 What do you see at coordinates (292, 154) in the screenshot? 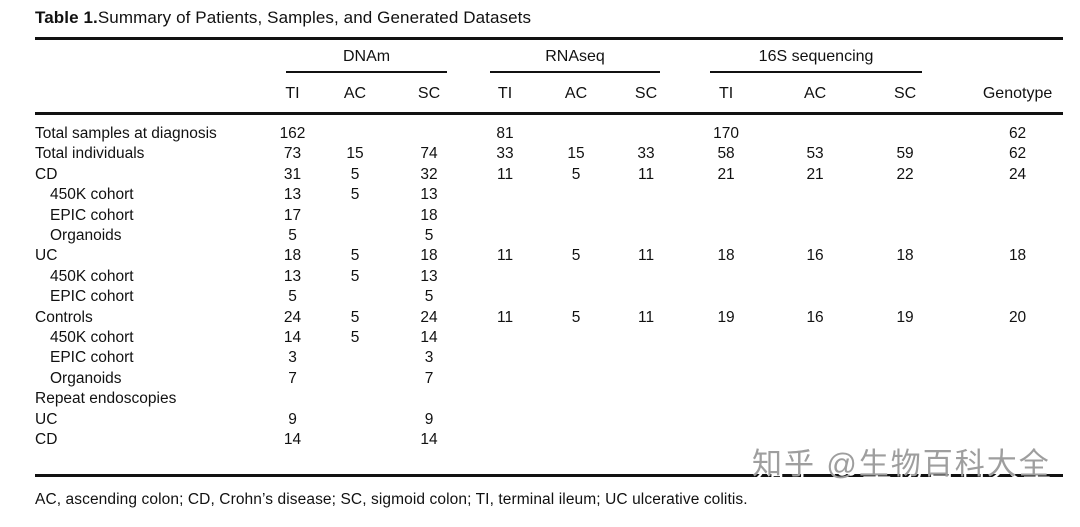
I see `cell-value: 73` at bounding box center [292, 154].